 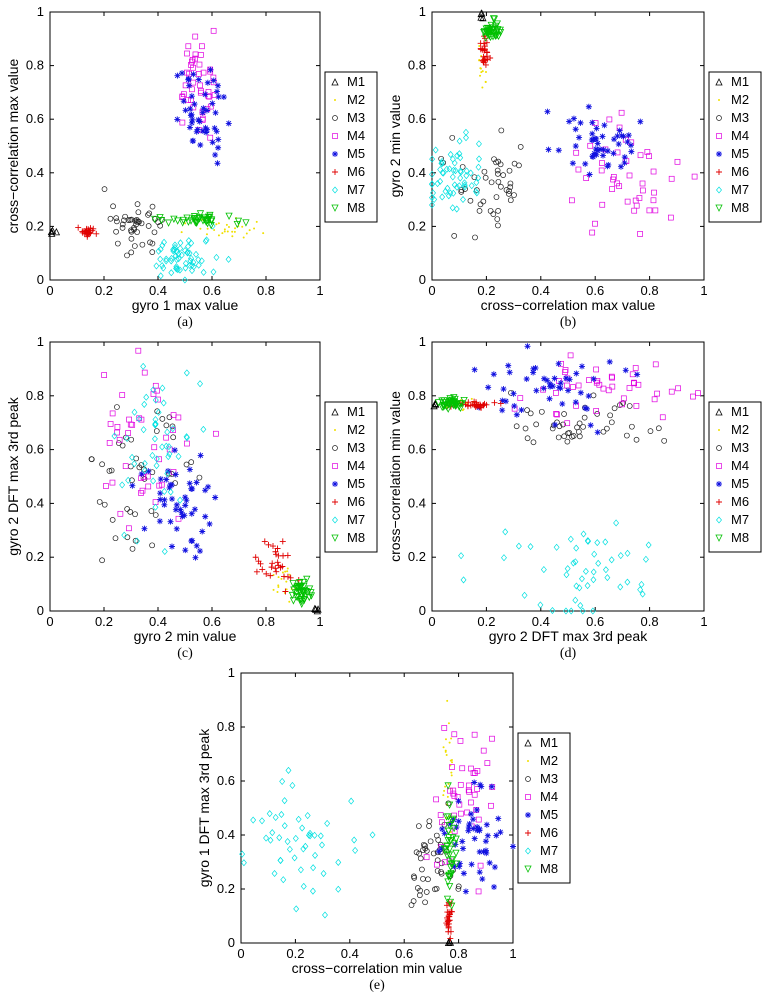 I want to click on legend-marker-m6, so click(x=528, y=833).